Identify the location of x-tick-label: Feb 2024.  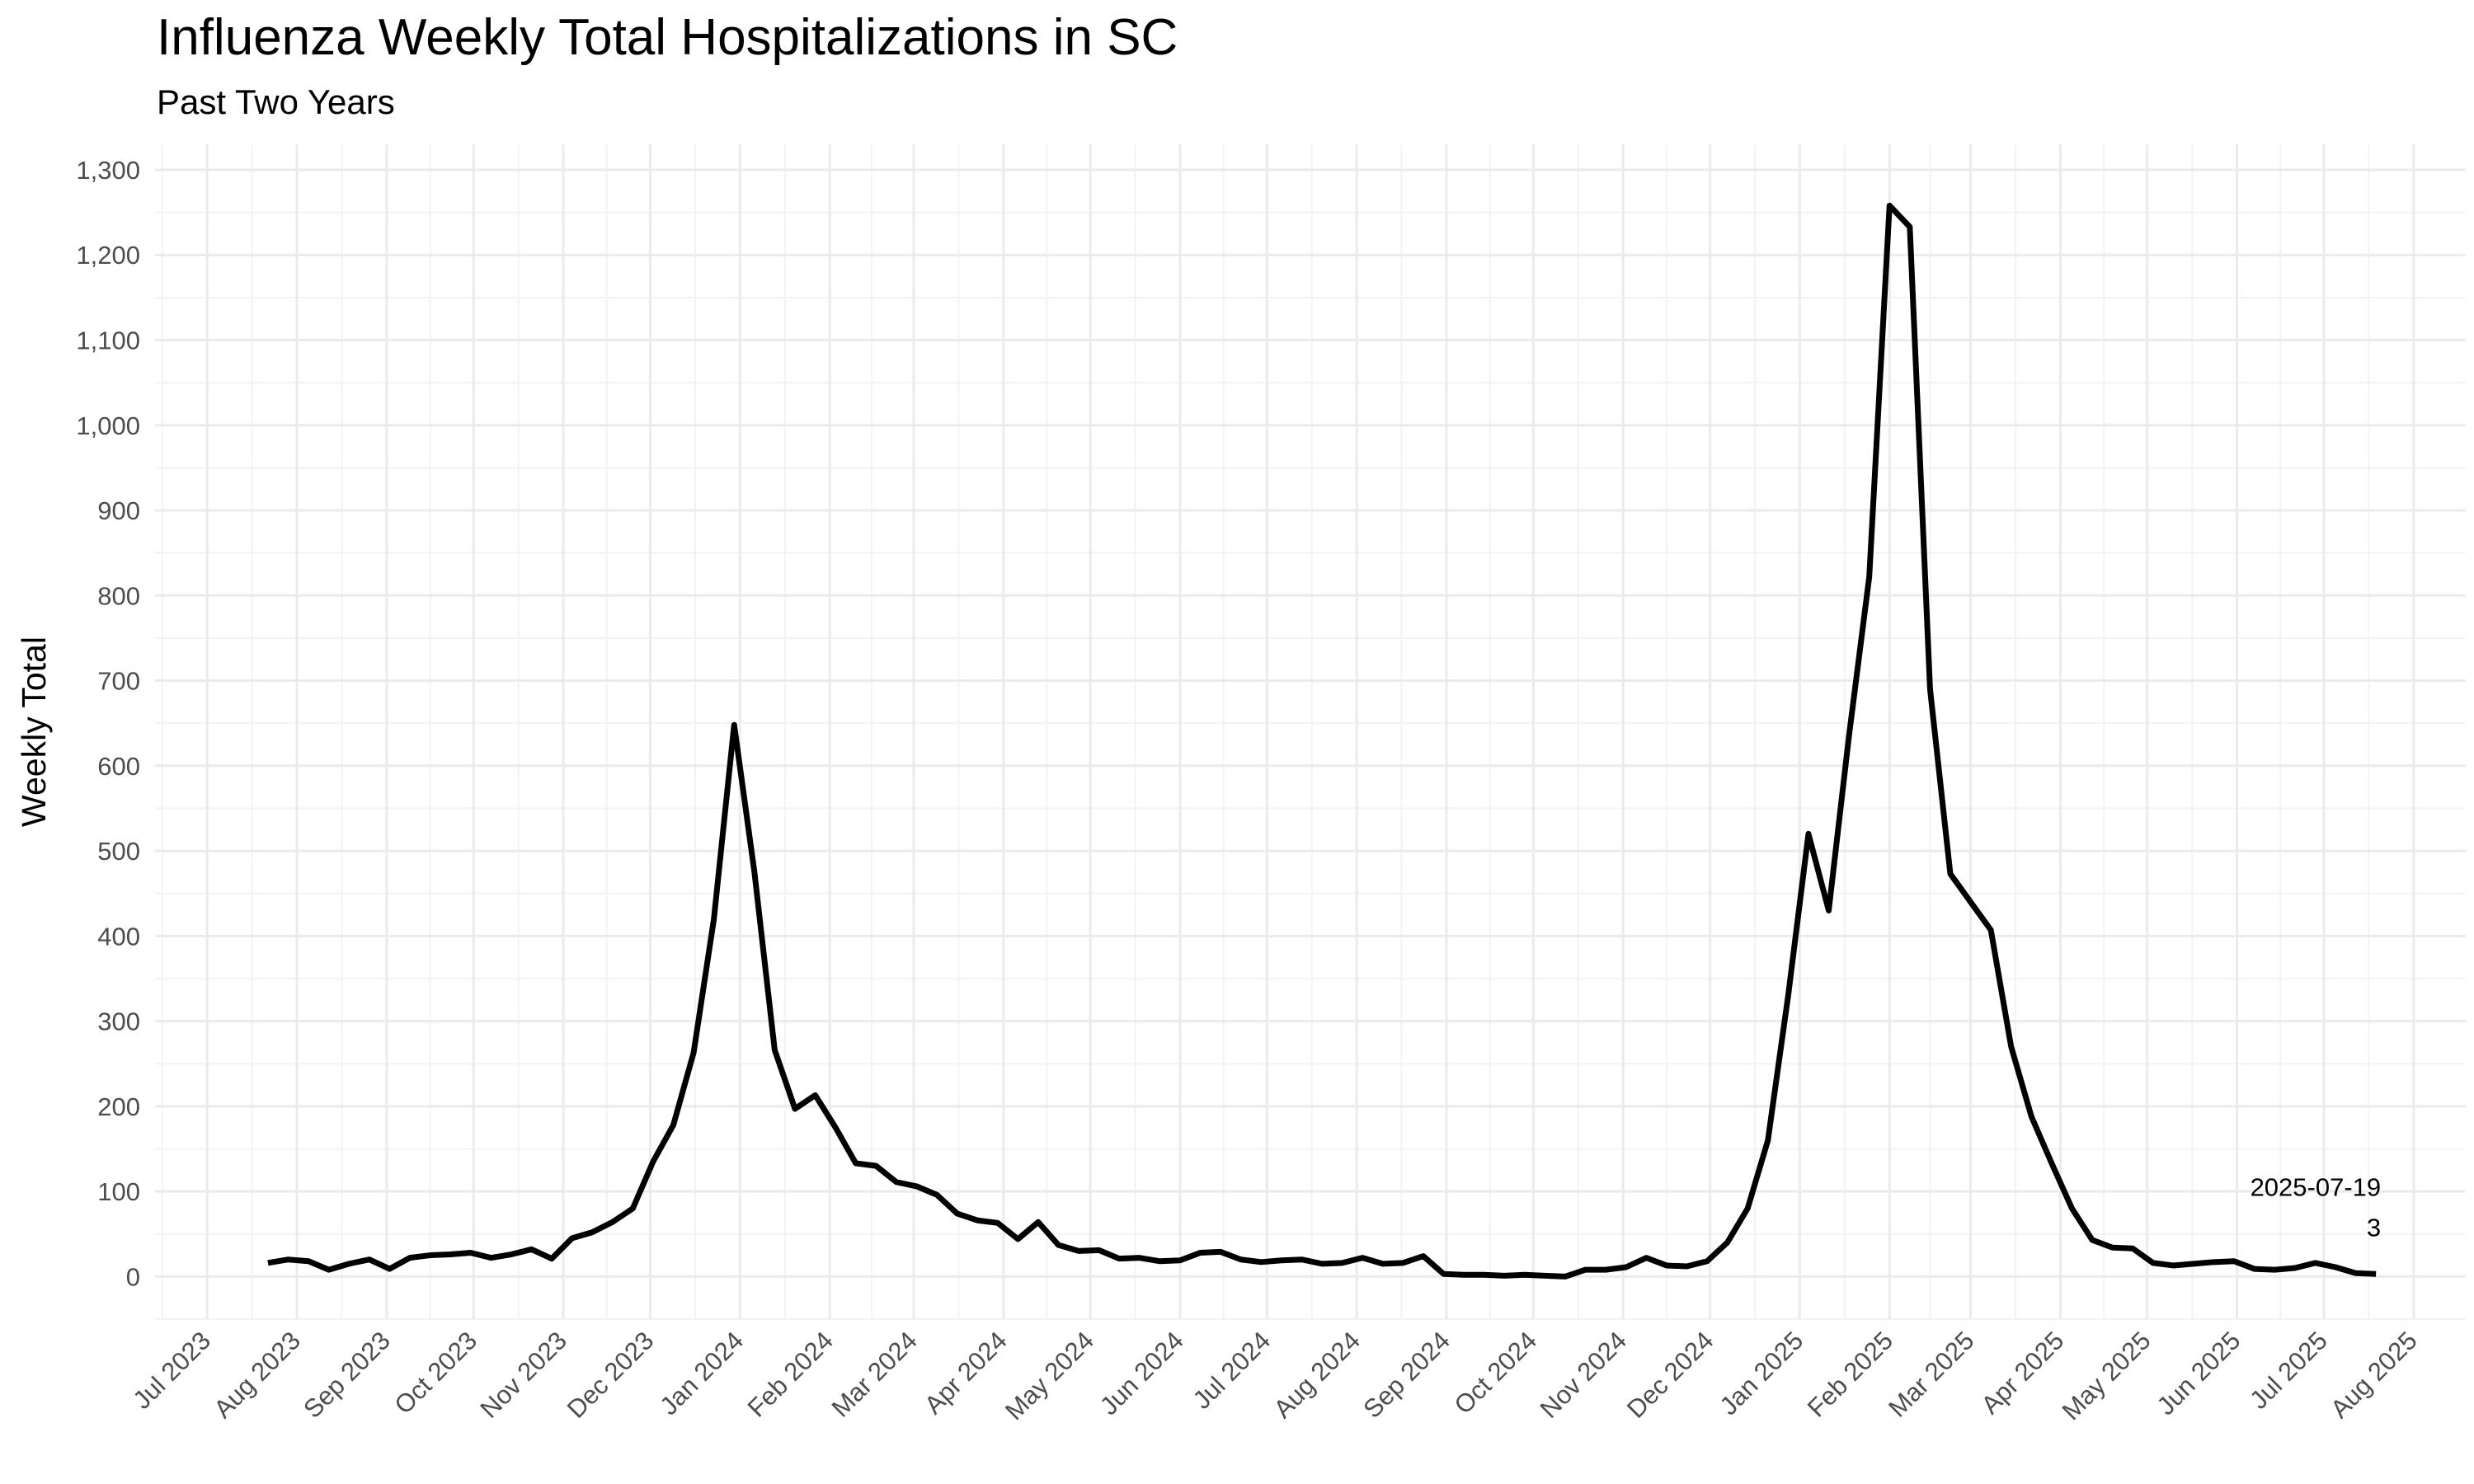
(790, 1374).